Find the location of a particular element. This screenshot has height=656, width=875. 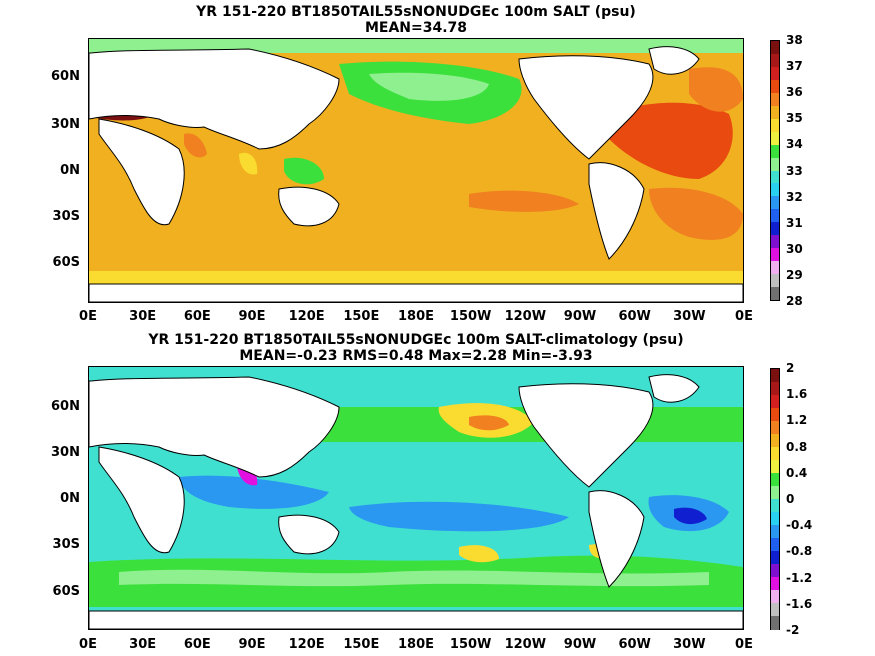

p2-lon-label: 120E is located at coordinates (306, 644).